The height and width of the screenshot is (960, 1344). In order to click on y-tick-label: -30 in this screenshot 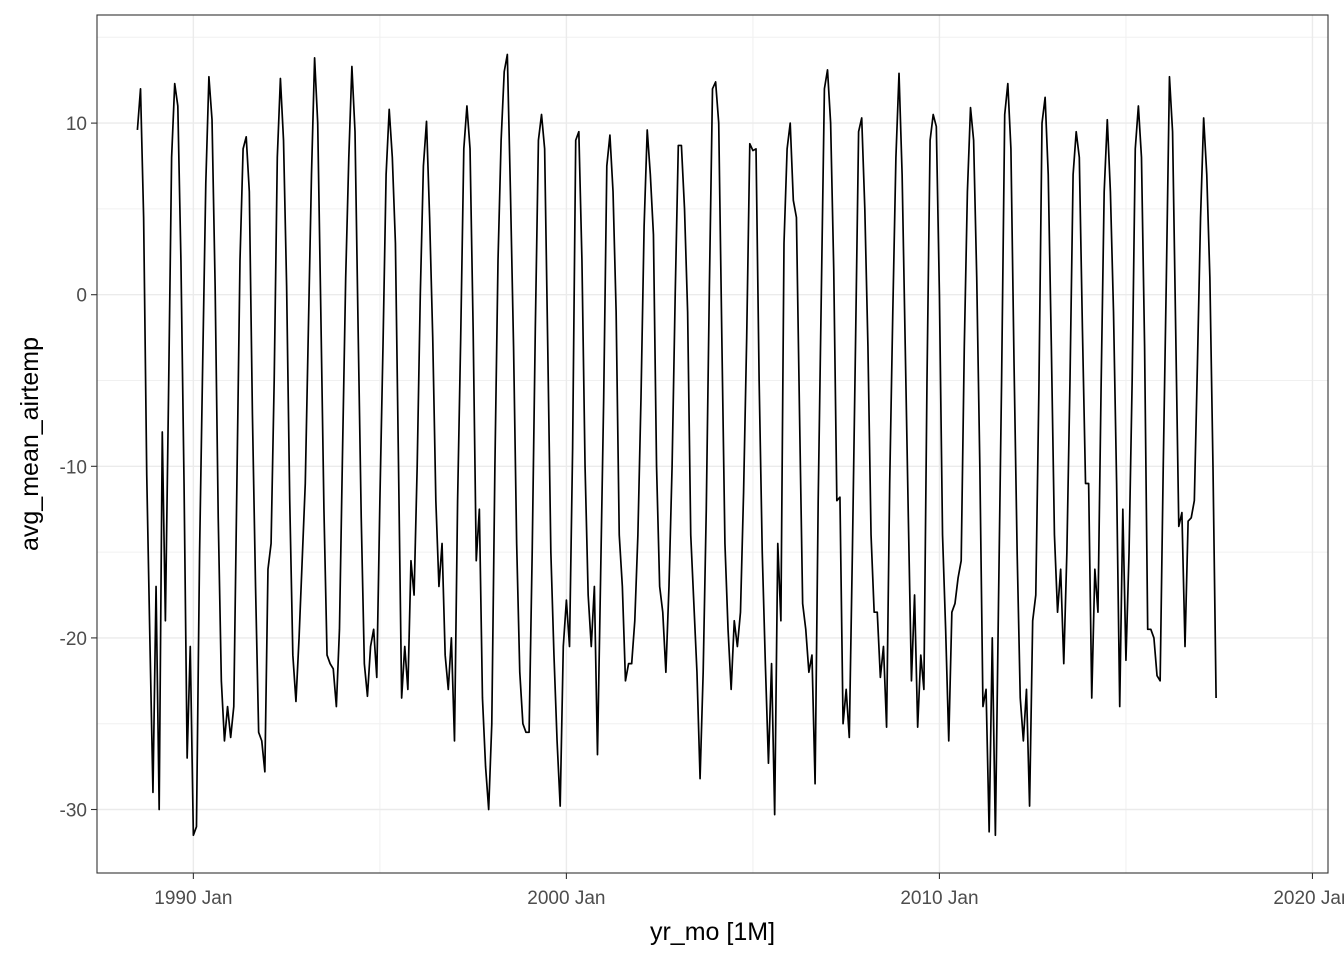, I will do `click(73, 811)`.